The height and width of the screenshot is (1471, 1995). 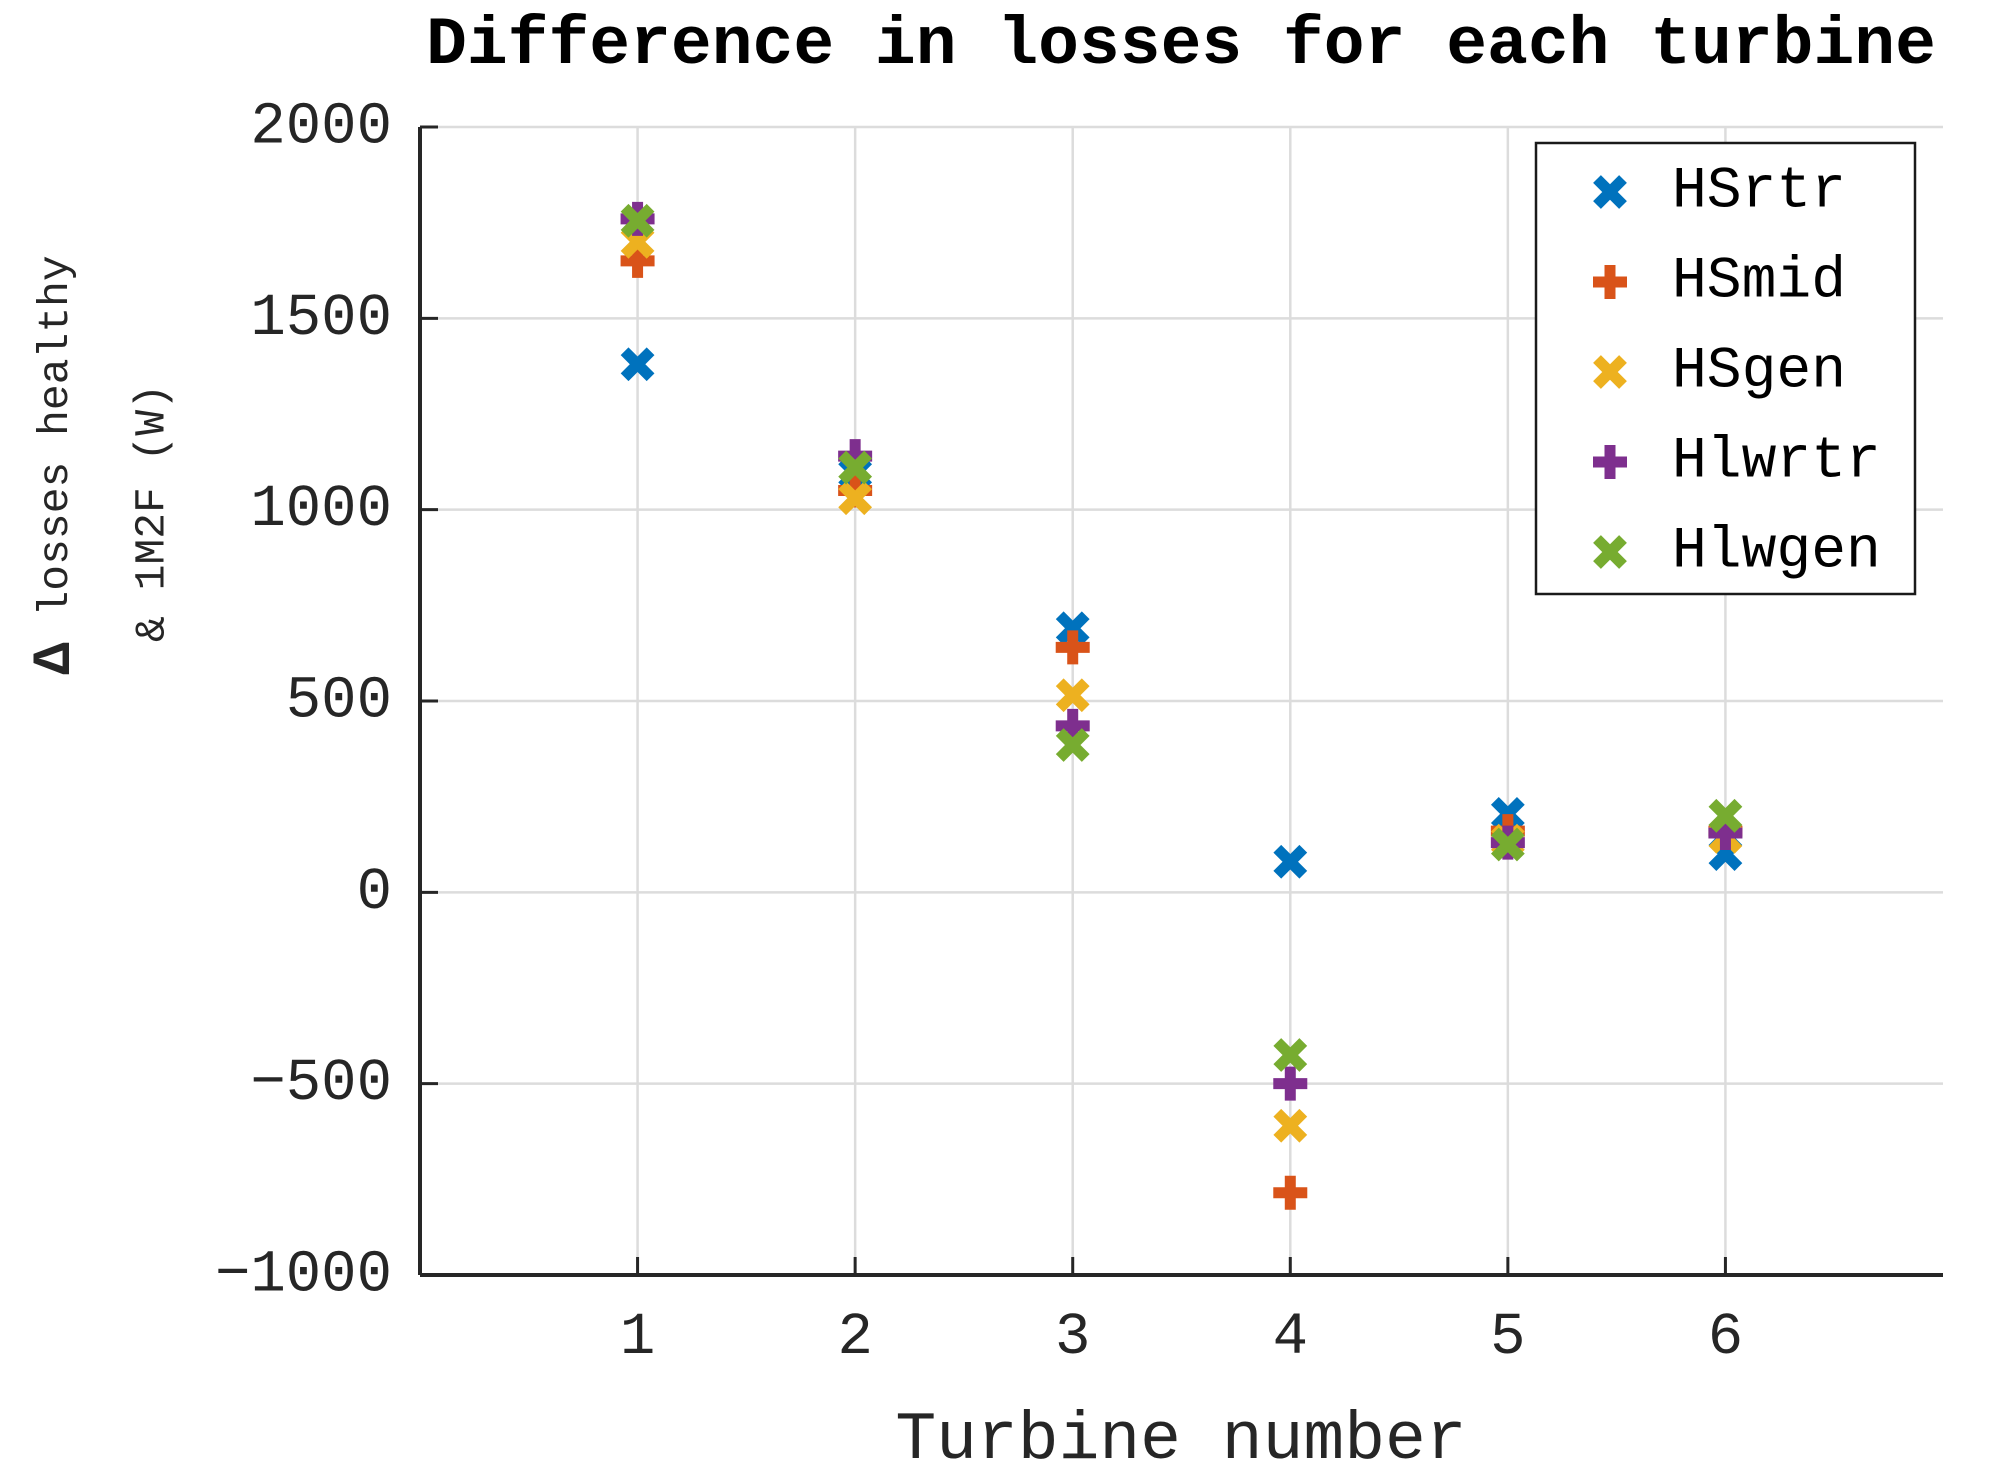 I want to click on legend-label-Hlwgen: Hlwgen, so click(x=1776, y=552).